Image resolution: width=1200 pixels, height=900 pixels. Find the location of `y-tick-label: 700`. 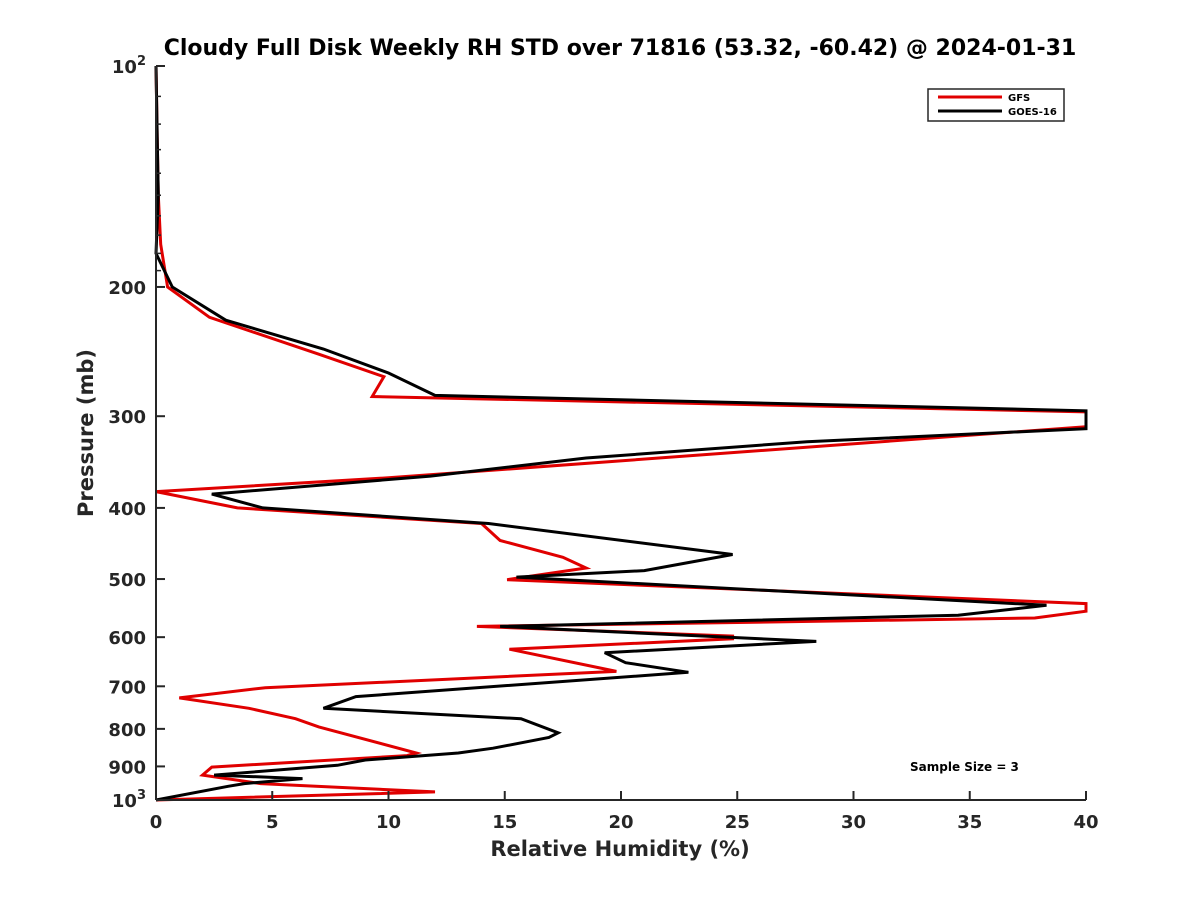

y-tick-label: 700 is located at coordinates (127, 687).